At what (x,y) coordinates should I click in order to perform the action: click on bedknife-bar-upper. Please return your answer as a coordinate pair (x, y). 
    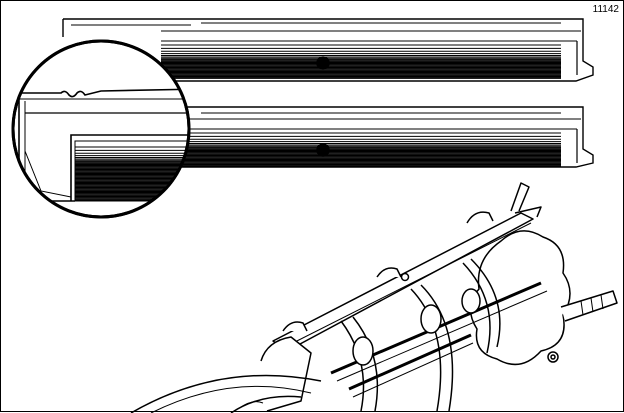
    Looking at the image, I should click on (328, 50).